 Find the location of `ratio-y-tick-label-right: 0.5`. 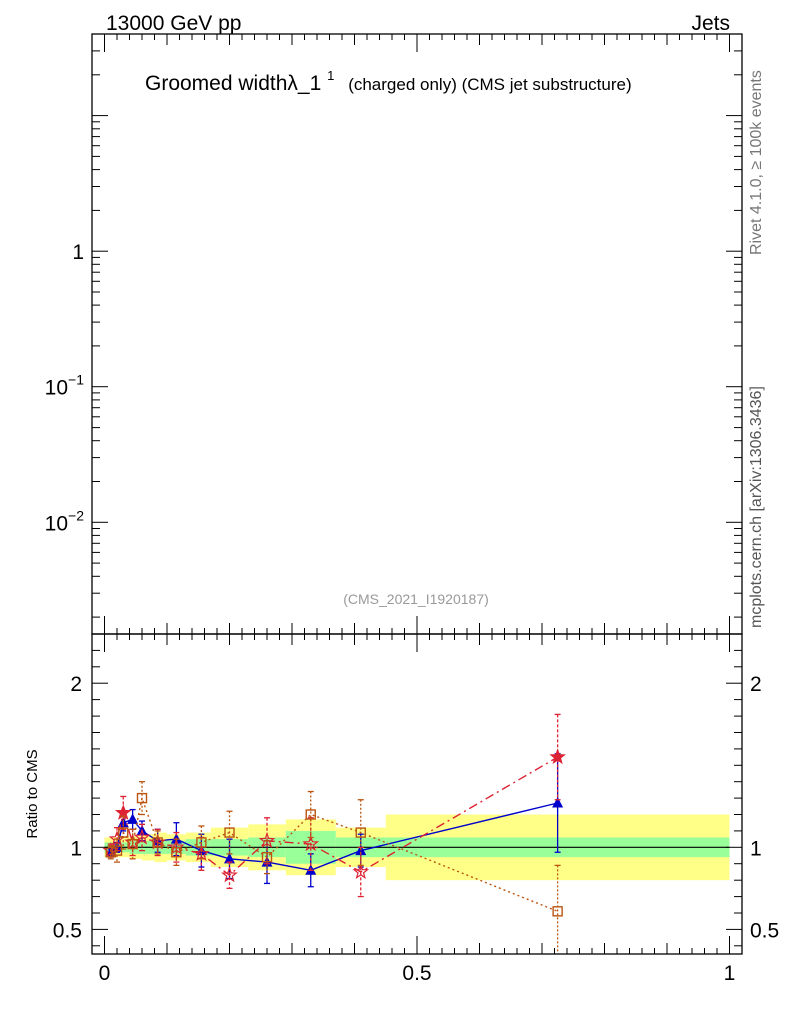

ratio-y-tick-label-right: 0.5 is located at coordinates (764, 930).